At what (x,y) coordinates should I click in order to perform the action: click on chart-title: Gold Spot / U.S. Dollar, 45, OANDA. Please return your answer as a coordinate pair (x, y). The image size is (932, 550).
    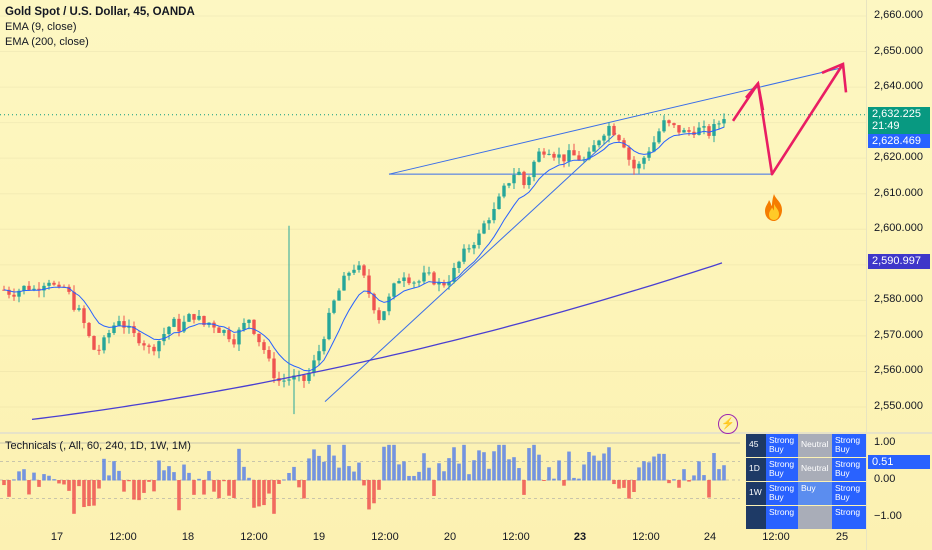
    Looking at the image, I should click on (100, 12).